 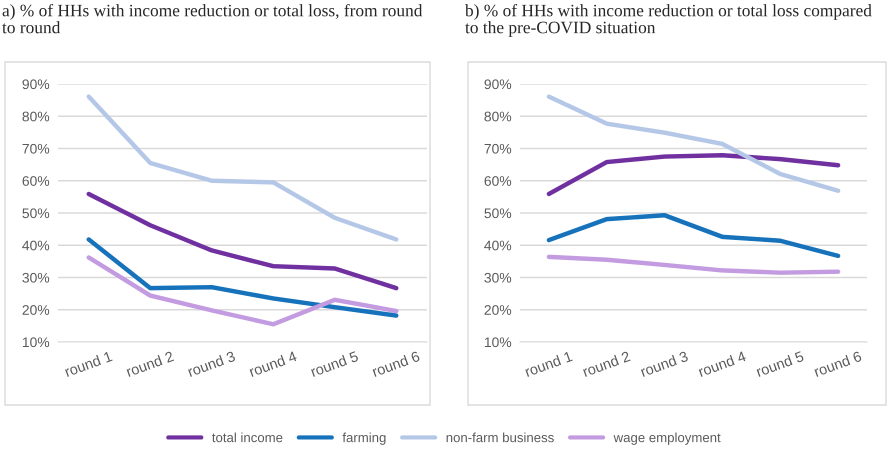 I want to click on legend-label: farming, so click(x=364, y=438).